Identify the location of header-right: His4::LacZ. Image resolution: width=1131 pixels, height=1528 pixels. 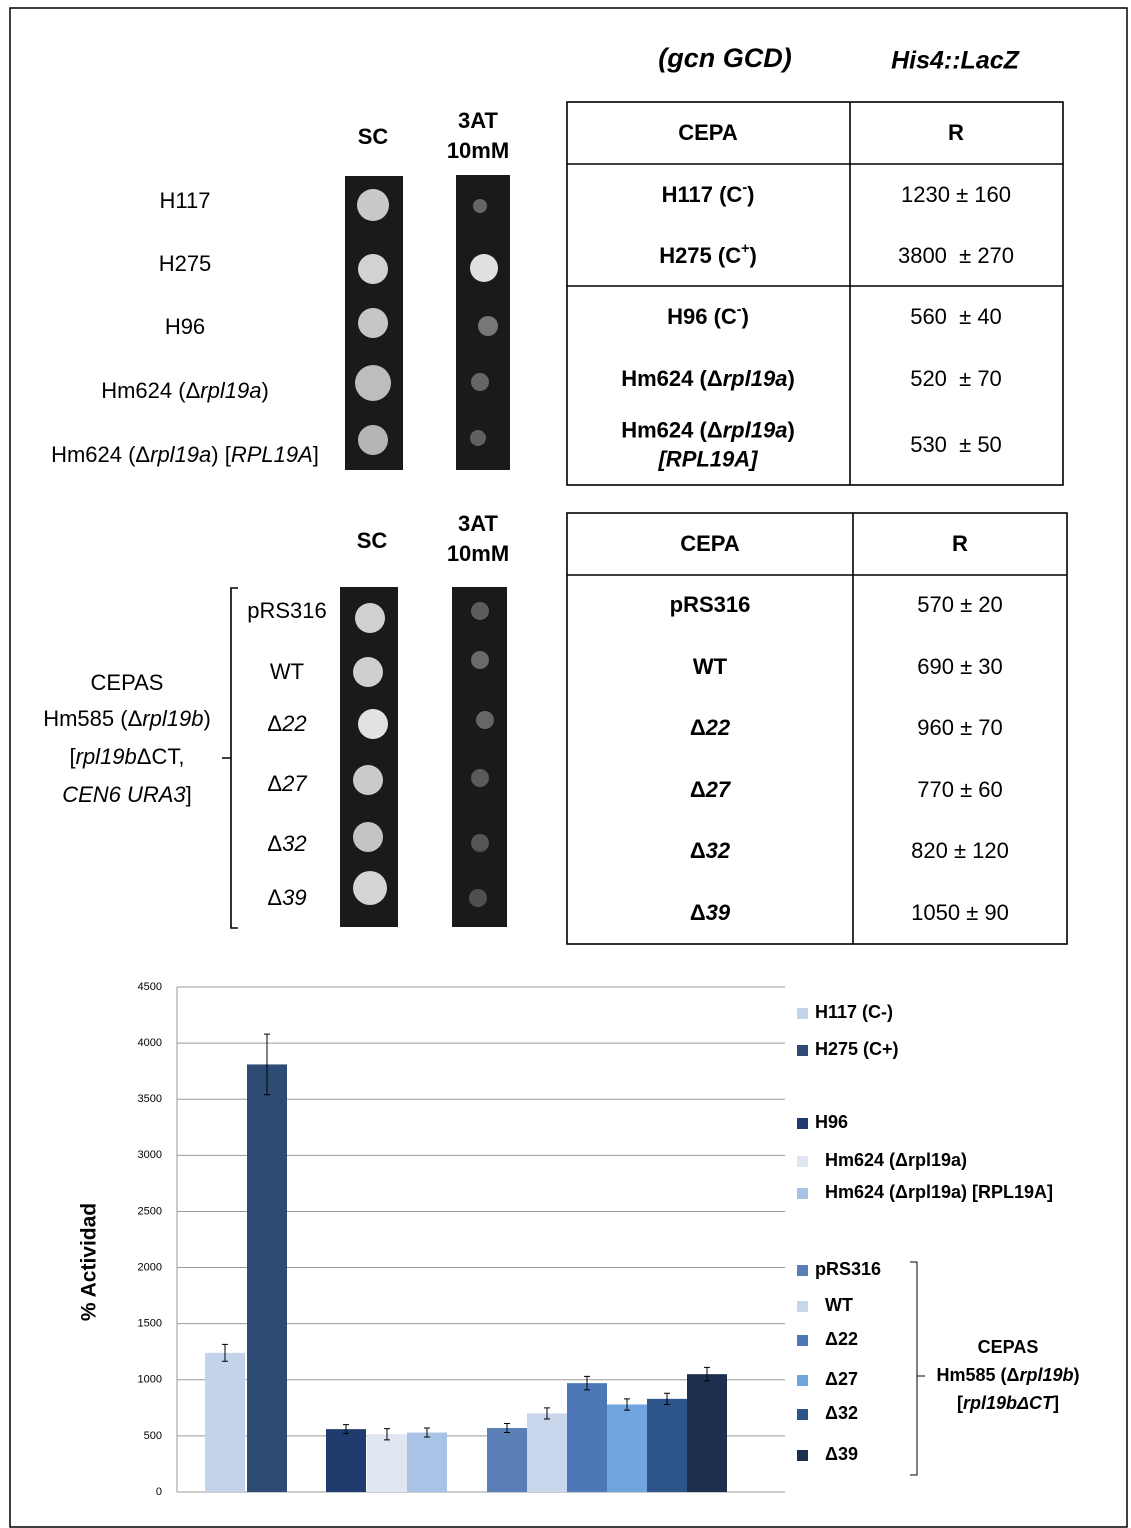
(956, 61).